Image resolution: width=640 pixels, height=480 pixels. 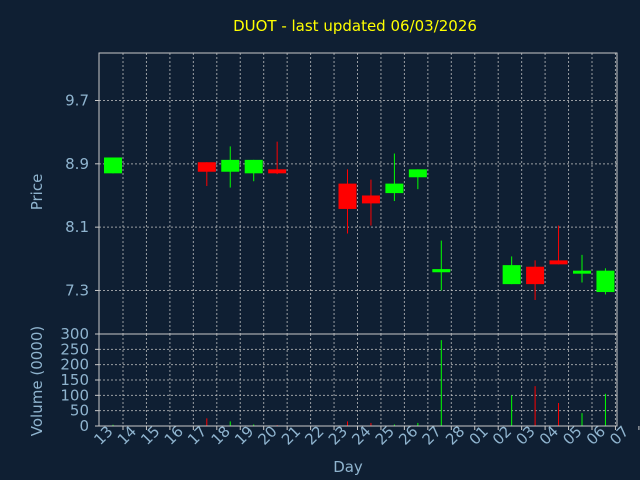 I want to click on volume-tick-label: 50, so click(x=79, y=411).